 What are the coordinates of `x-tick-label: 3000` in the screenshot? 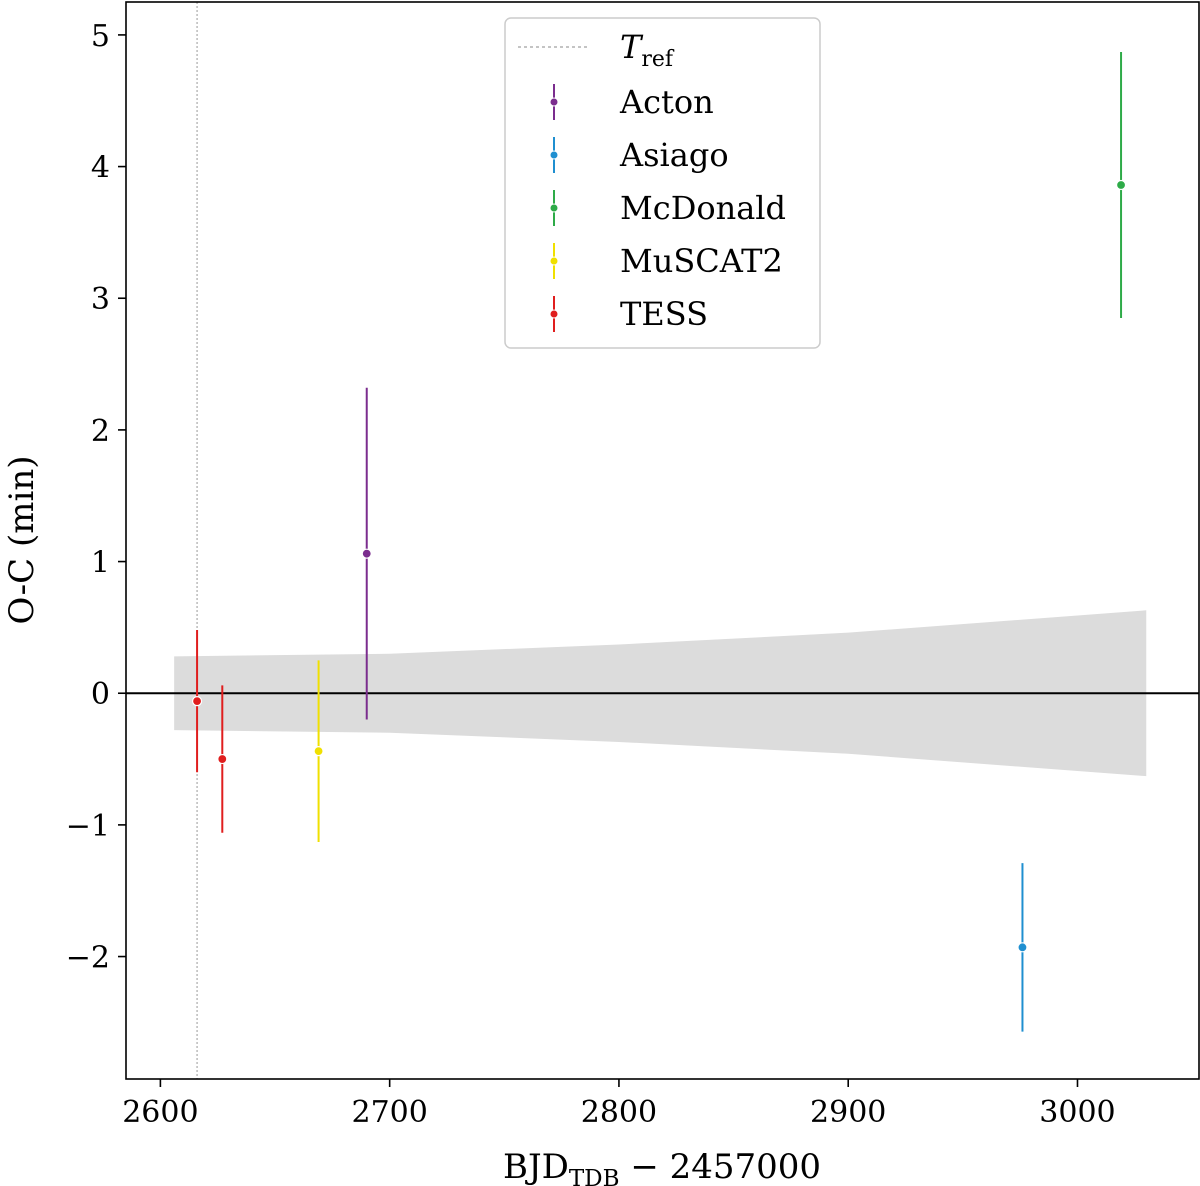 It's located at (1077, 1112).